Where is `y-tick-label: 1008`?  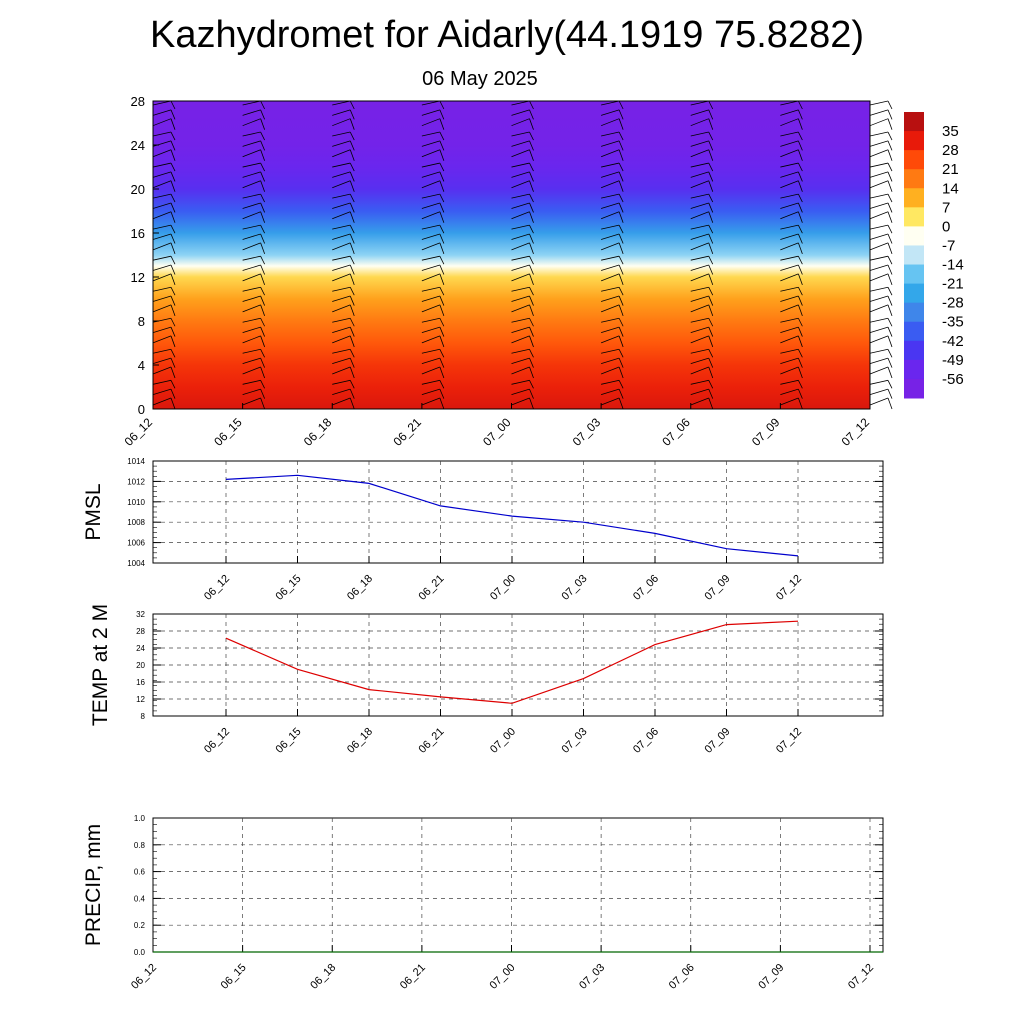
y-tick-label: 1008 is located at coordinates (136, 522).